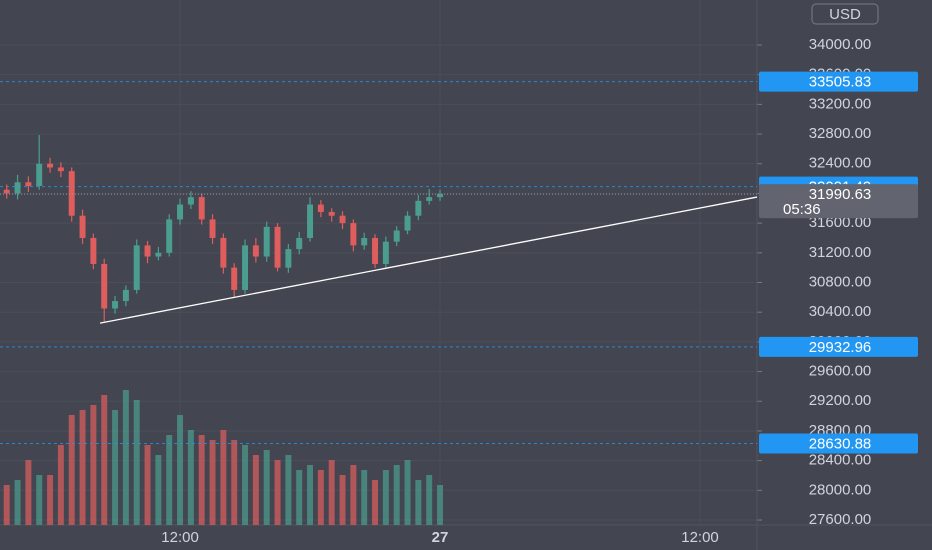  Describe the element at coordinates (802, 209) in the screenshot. I see `countdown-label: 05:36` at that location.